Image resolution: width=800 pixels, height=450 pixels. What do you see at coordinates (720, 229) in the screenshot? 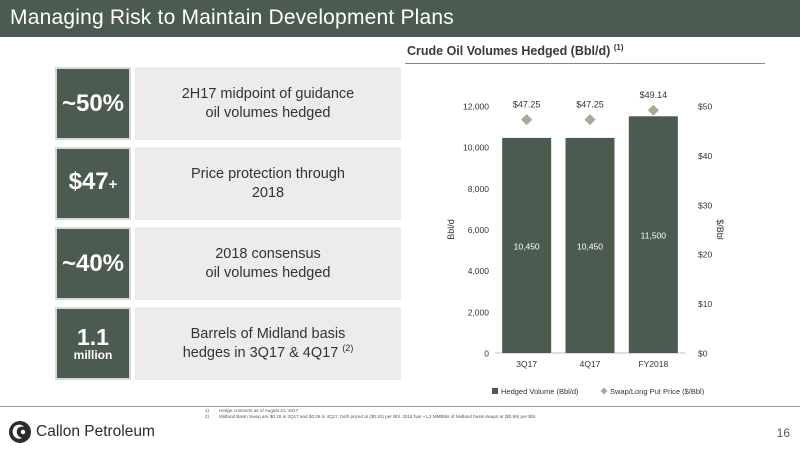
I see `y-axis-label-right: $/Bbl` at bounding box center [720, 229].